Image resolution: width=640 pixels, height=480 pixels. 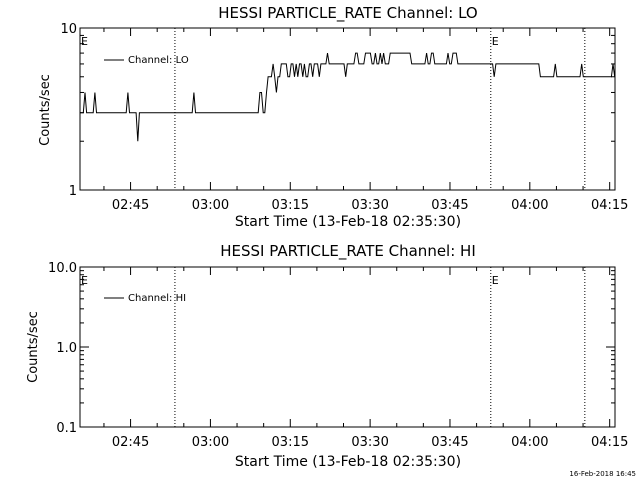 I want to click on y-axis-label-hi: Counts/sec, so click(x=33, y=347).